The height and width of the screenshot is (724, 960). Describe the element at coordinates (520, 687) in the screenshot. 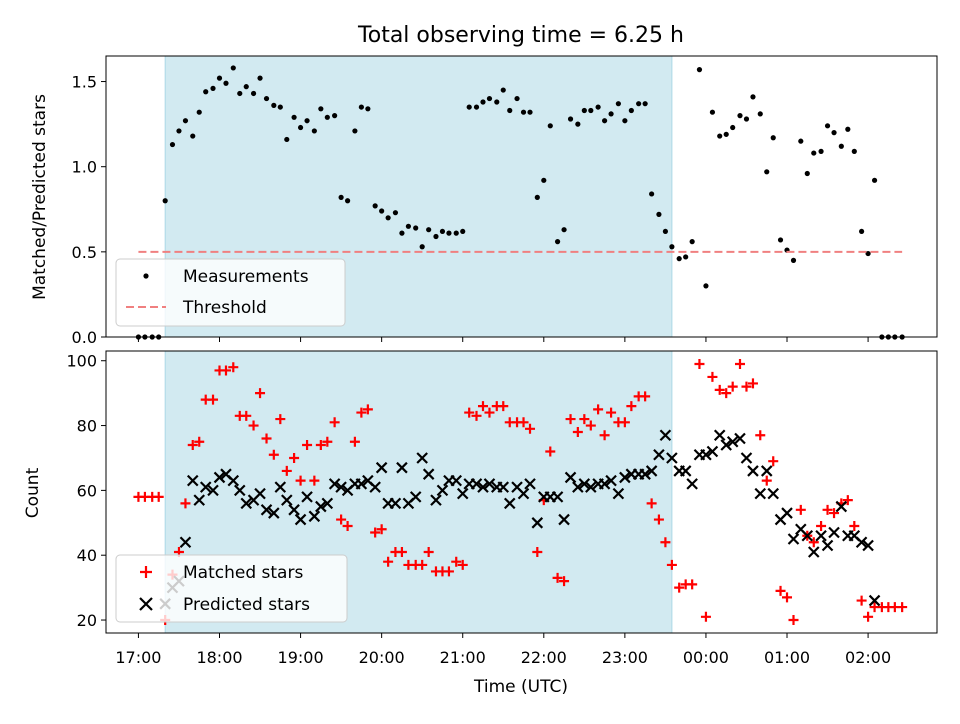

I see `x-axis-label: Time (UTC)` at that location.